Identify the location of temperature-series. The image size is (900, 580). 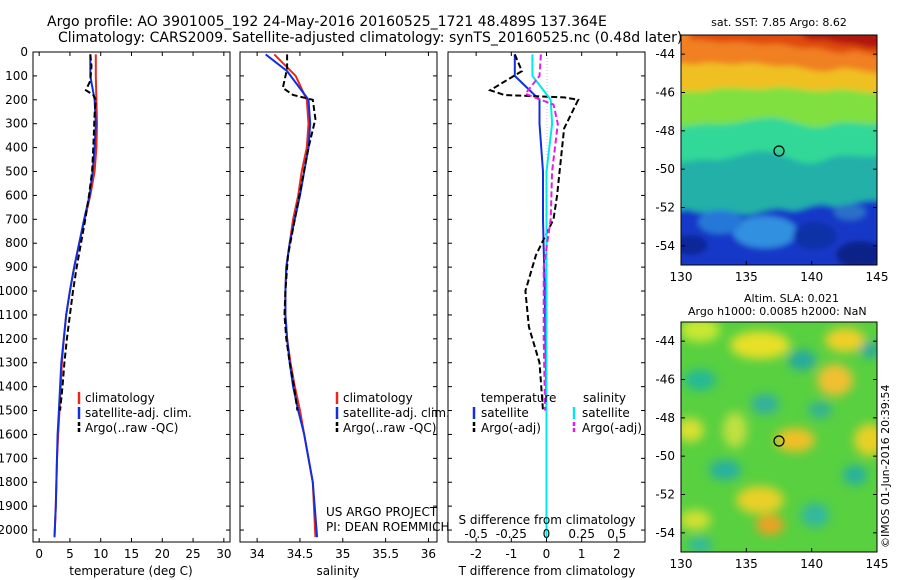
(76, 296).